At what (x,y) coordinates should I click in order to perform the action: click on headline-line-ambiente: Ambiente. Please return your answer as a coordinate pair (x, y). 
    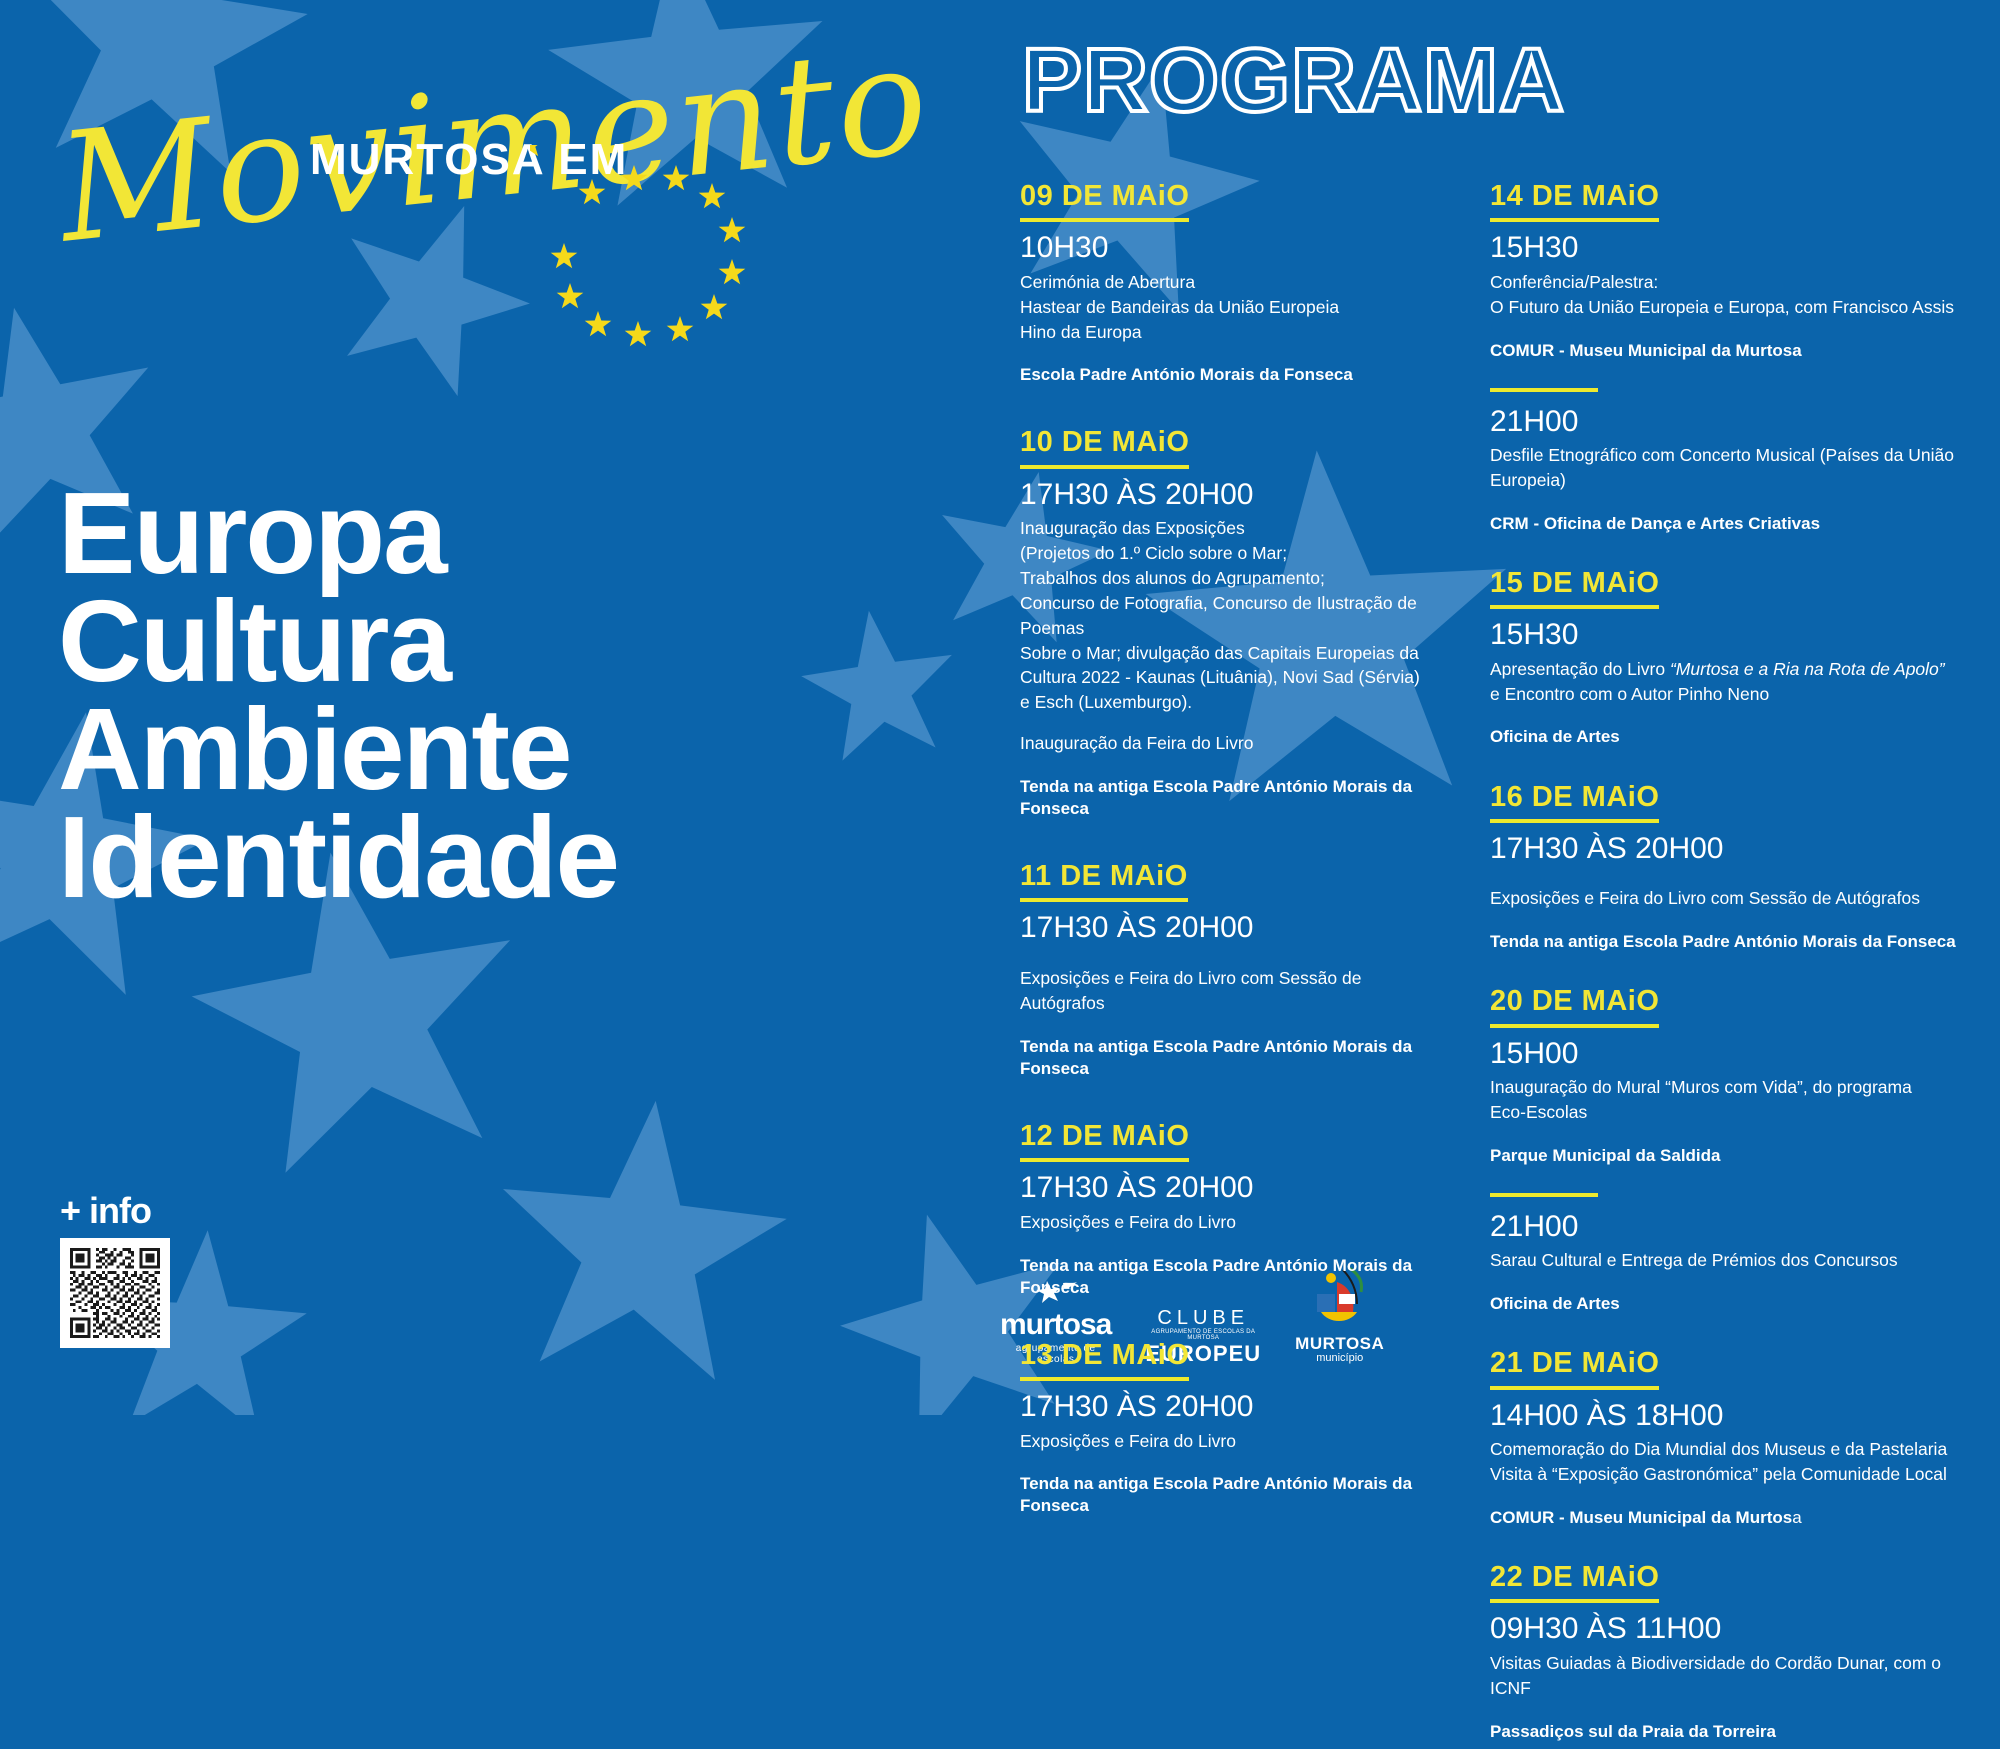
    Looking at the image, I should click on (315, 748).